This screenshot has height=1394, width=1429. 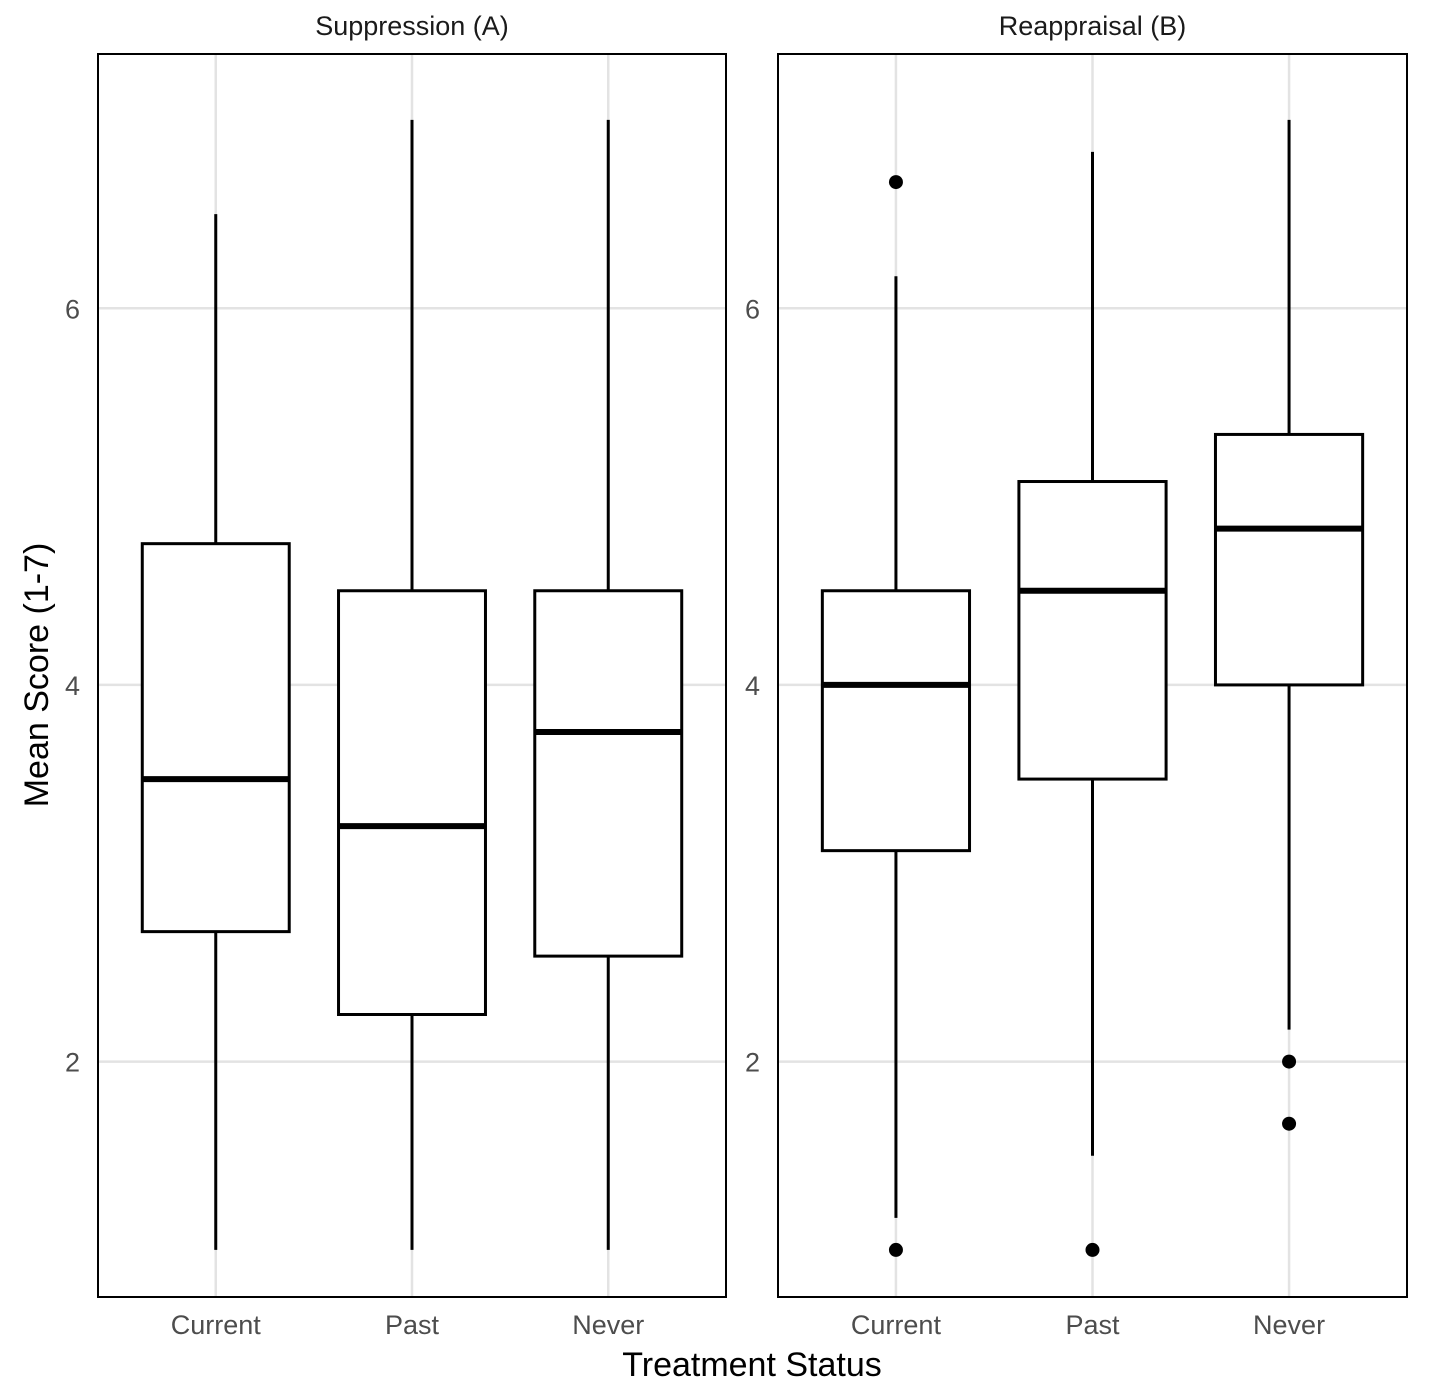 I want to click on x-axis-label: Treatment Status, so click(x=752, y=1365).